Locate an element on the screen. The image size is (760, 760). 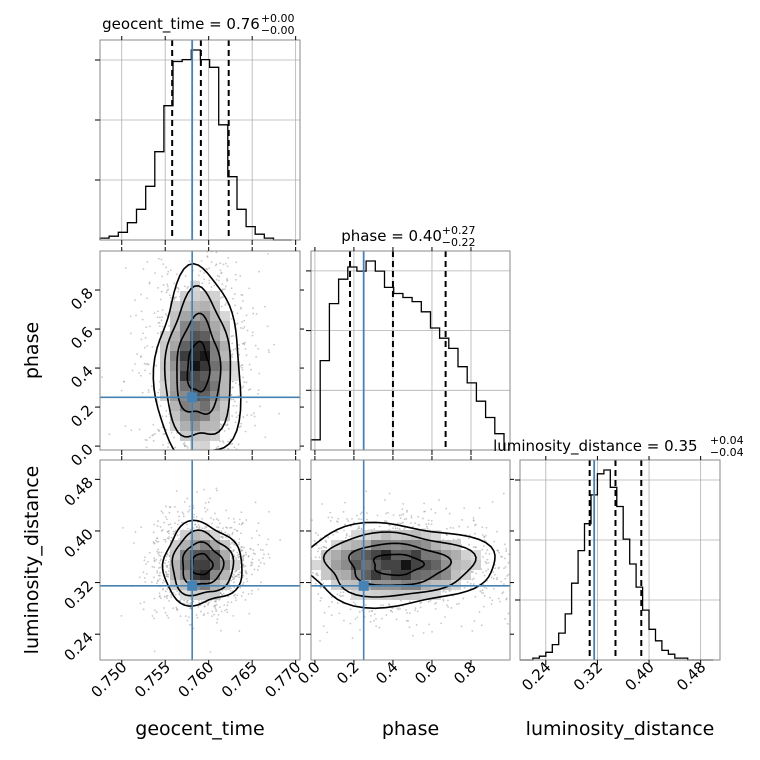
y-tick-label: 0.6 is located at coordinates (82, 338).